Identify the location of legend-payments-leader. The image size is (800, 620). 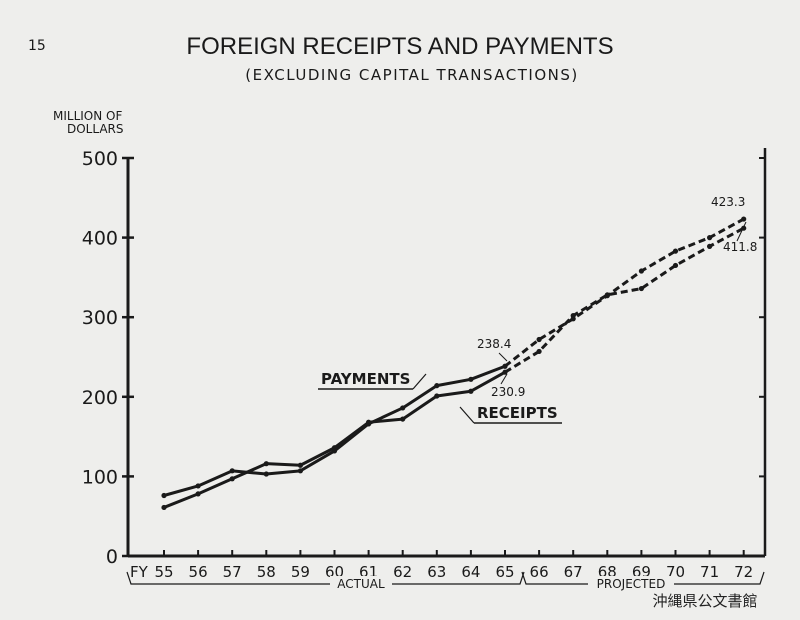
(419, 381).